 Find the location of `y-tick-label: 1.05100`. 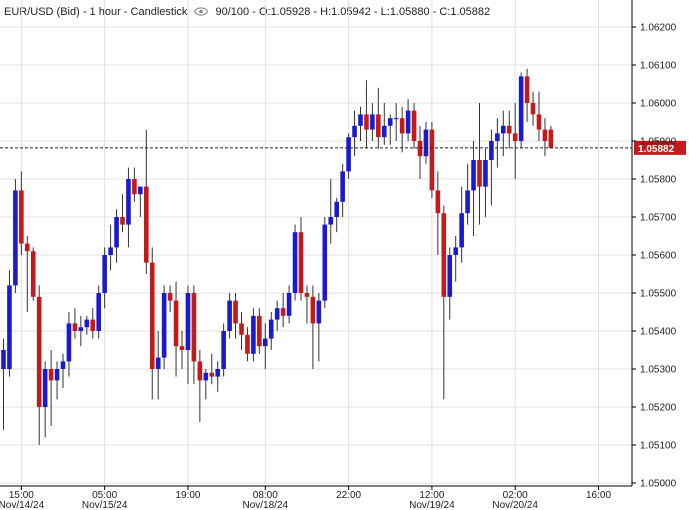

y-tick-label: 1.05100 is located at coordinates (658, 446).